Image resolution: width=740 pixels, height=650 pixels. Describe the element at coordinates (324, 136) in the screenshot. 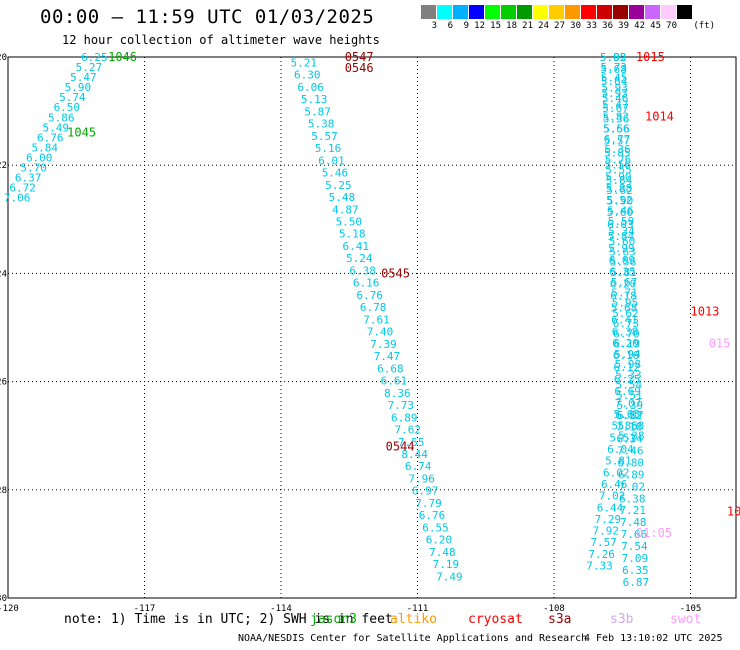

I see `wave-height-value: 5.57` at that location.